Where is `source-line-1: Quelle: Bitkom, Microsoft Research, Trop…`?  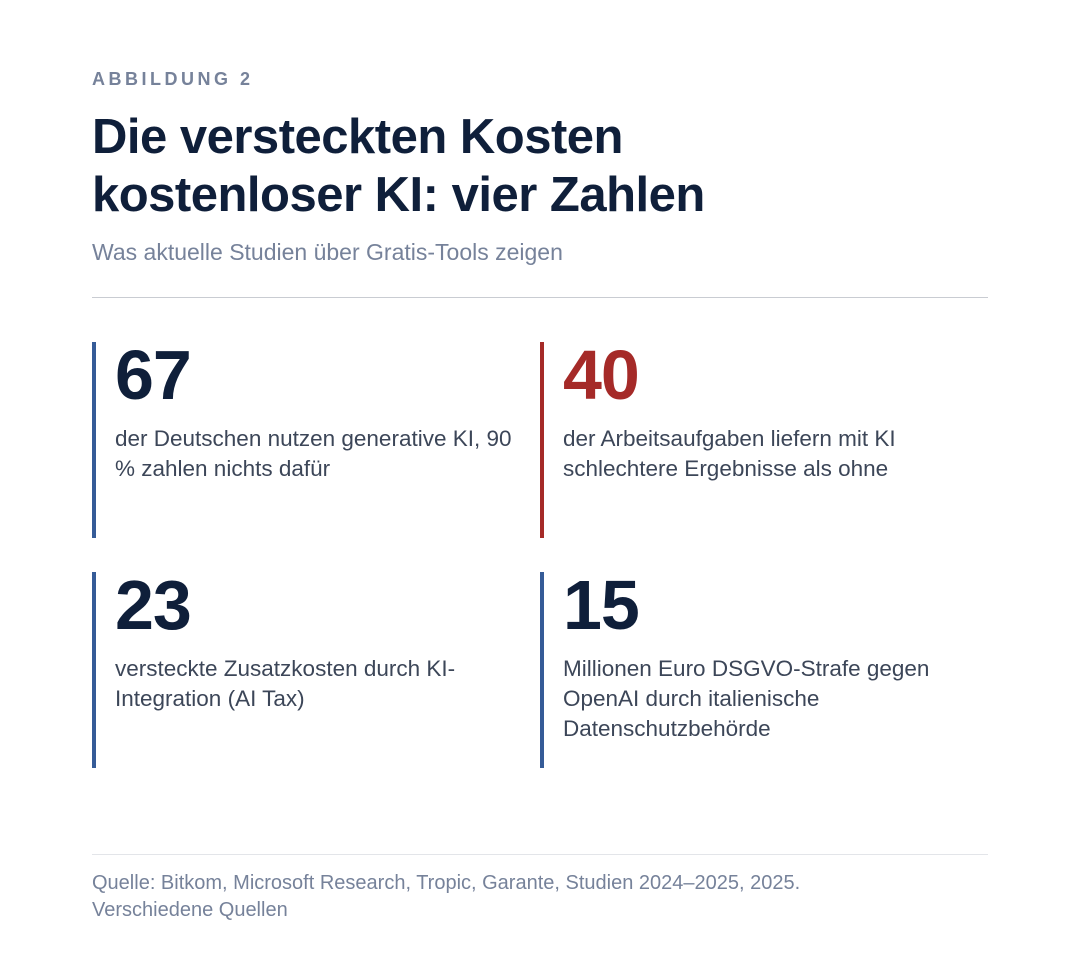
source-line-1: Quelle: Bitkom, Microsoft Research, Trop… is located at coordinates (446, 883).